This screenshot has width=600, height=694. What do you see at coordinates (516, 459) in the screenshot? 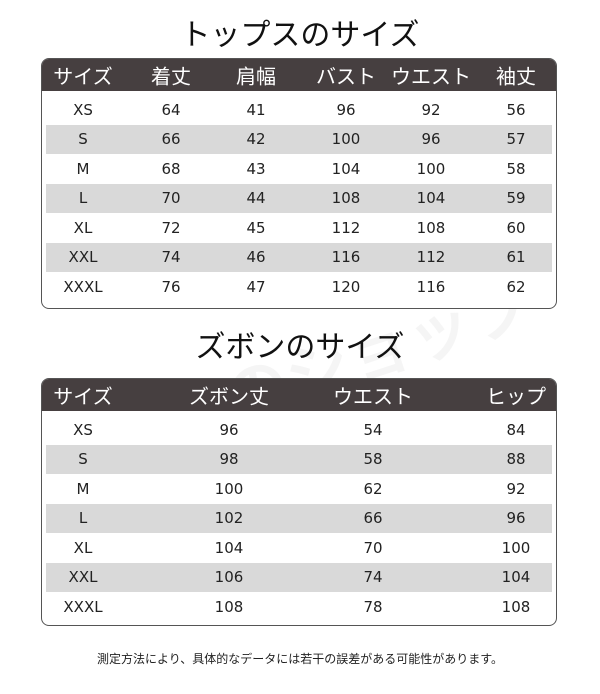
I see `table-cell: 88` at bounding box center [516, 459].